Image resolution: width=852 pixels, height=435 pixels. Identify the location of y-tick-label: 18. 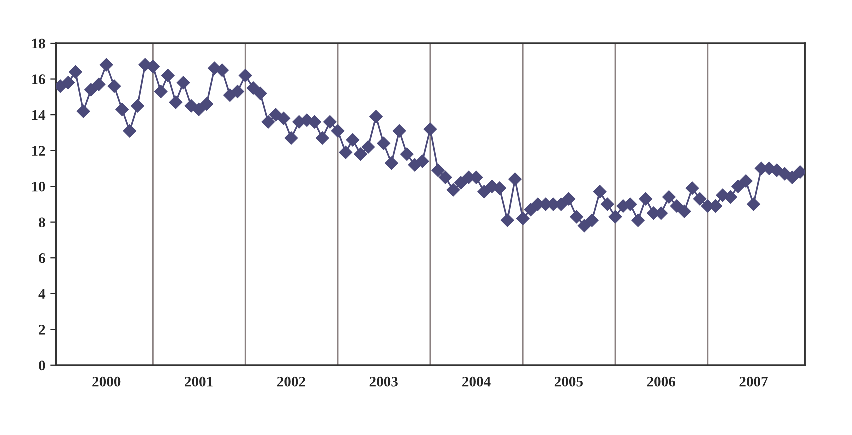
(39, 43).